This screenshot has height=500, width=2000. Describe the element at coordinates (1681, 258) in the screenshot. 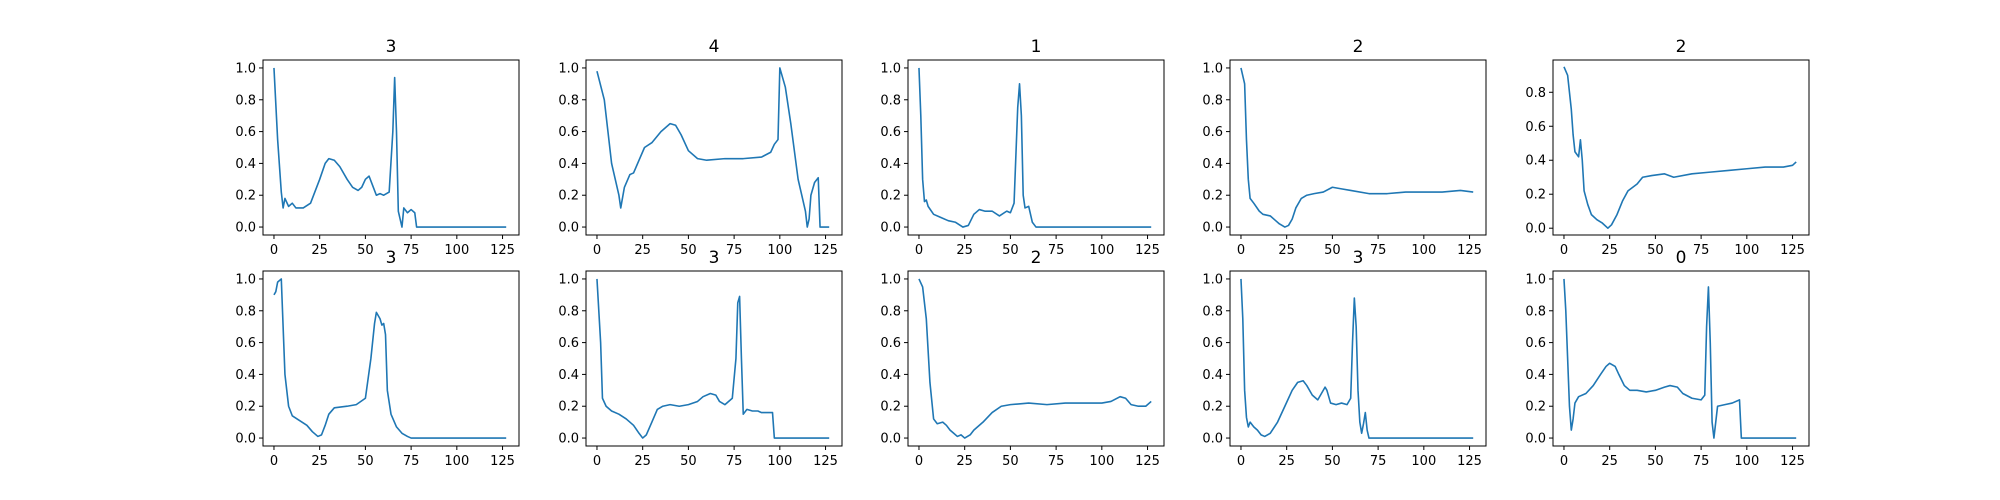

I see `subplot-title: 0` at that location.